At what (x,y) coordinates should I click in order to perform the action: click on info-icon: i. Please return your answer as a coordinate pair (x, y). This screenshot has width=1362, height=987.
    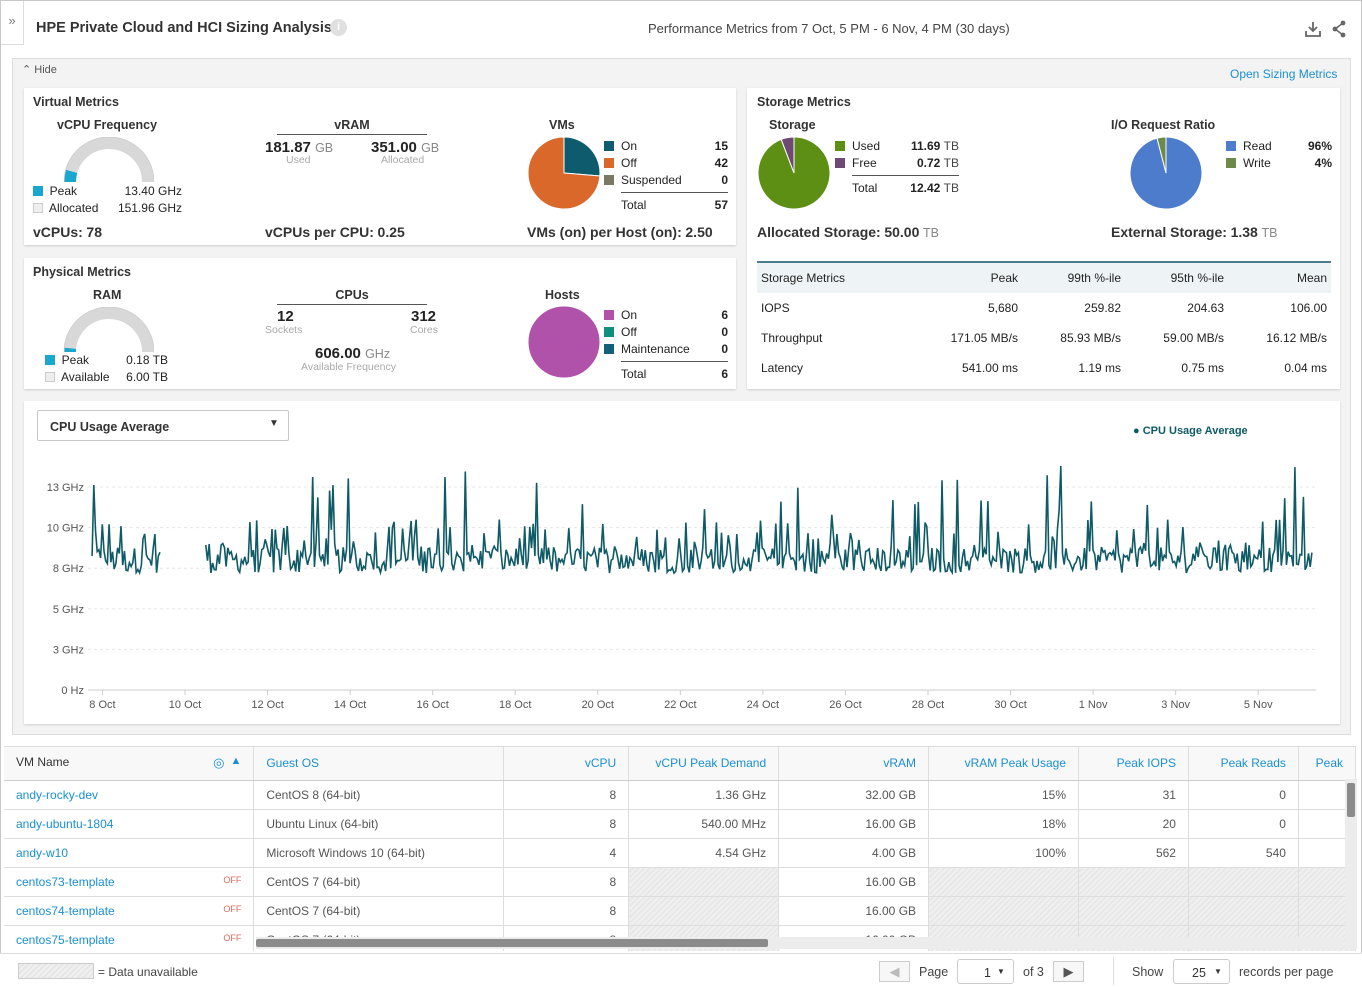
    Looking at the image, I should click on (338, 27).